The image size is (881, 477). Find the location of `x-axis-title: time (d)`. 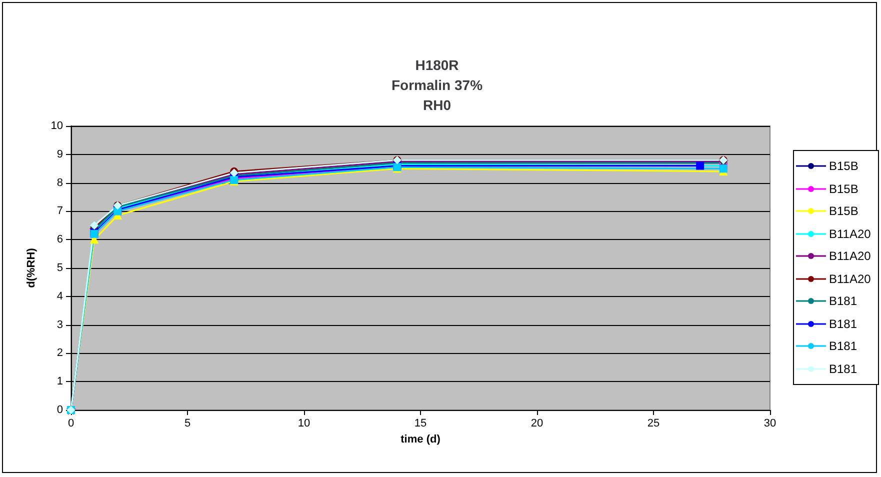

x-axis-title: time (d) is located at coordinates (420, 439).